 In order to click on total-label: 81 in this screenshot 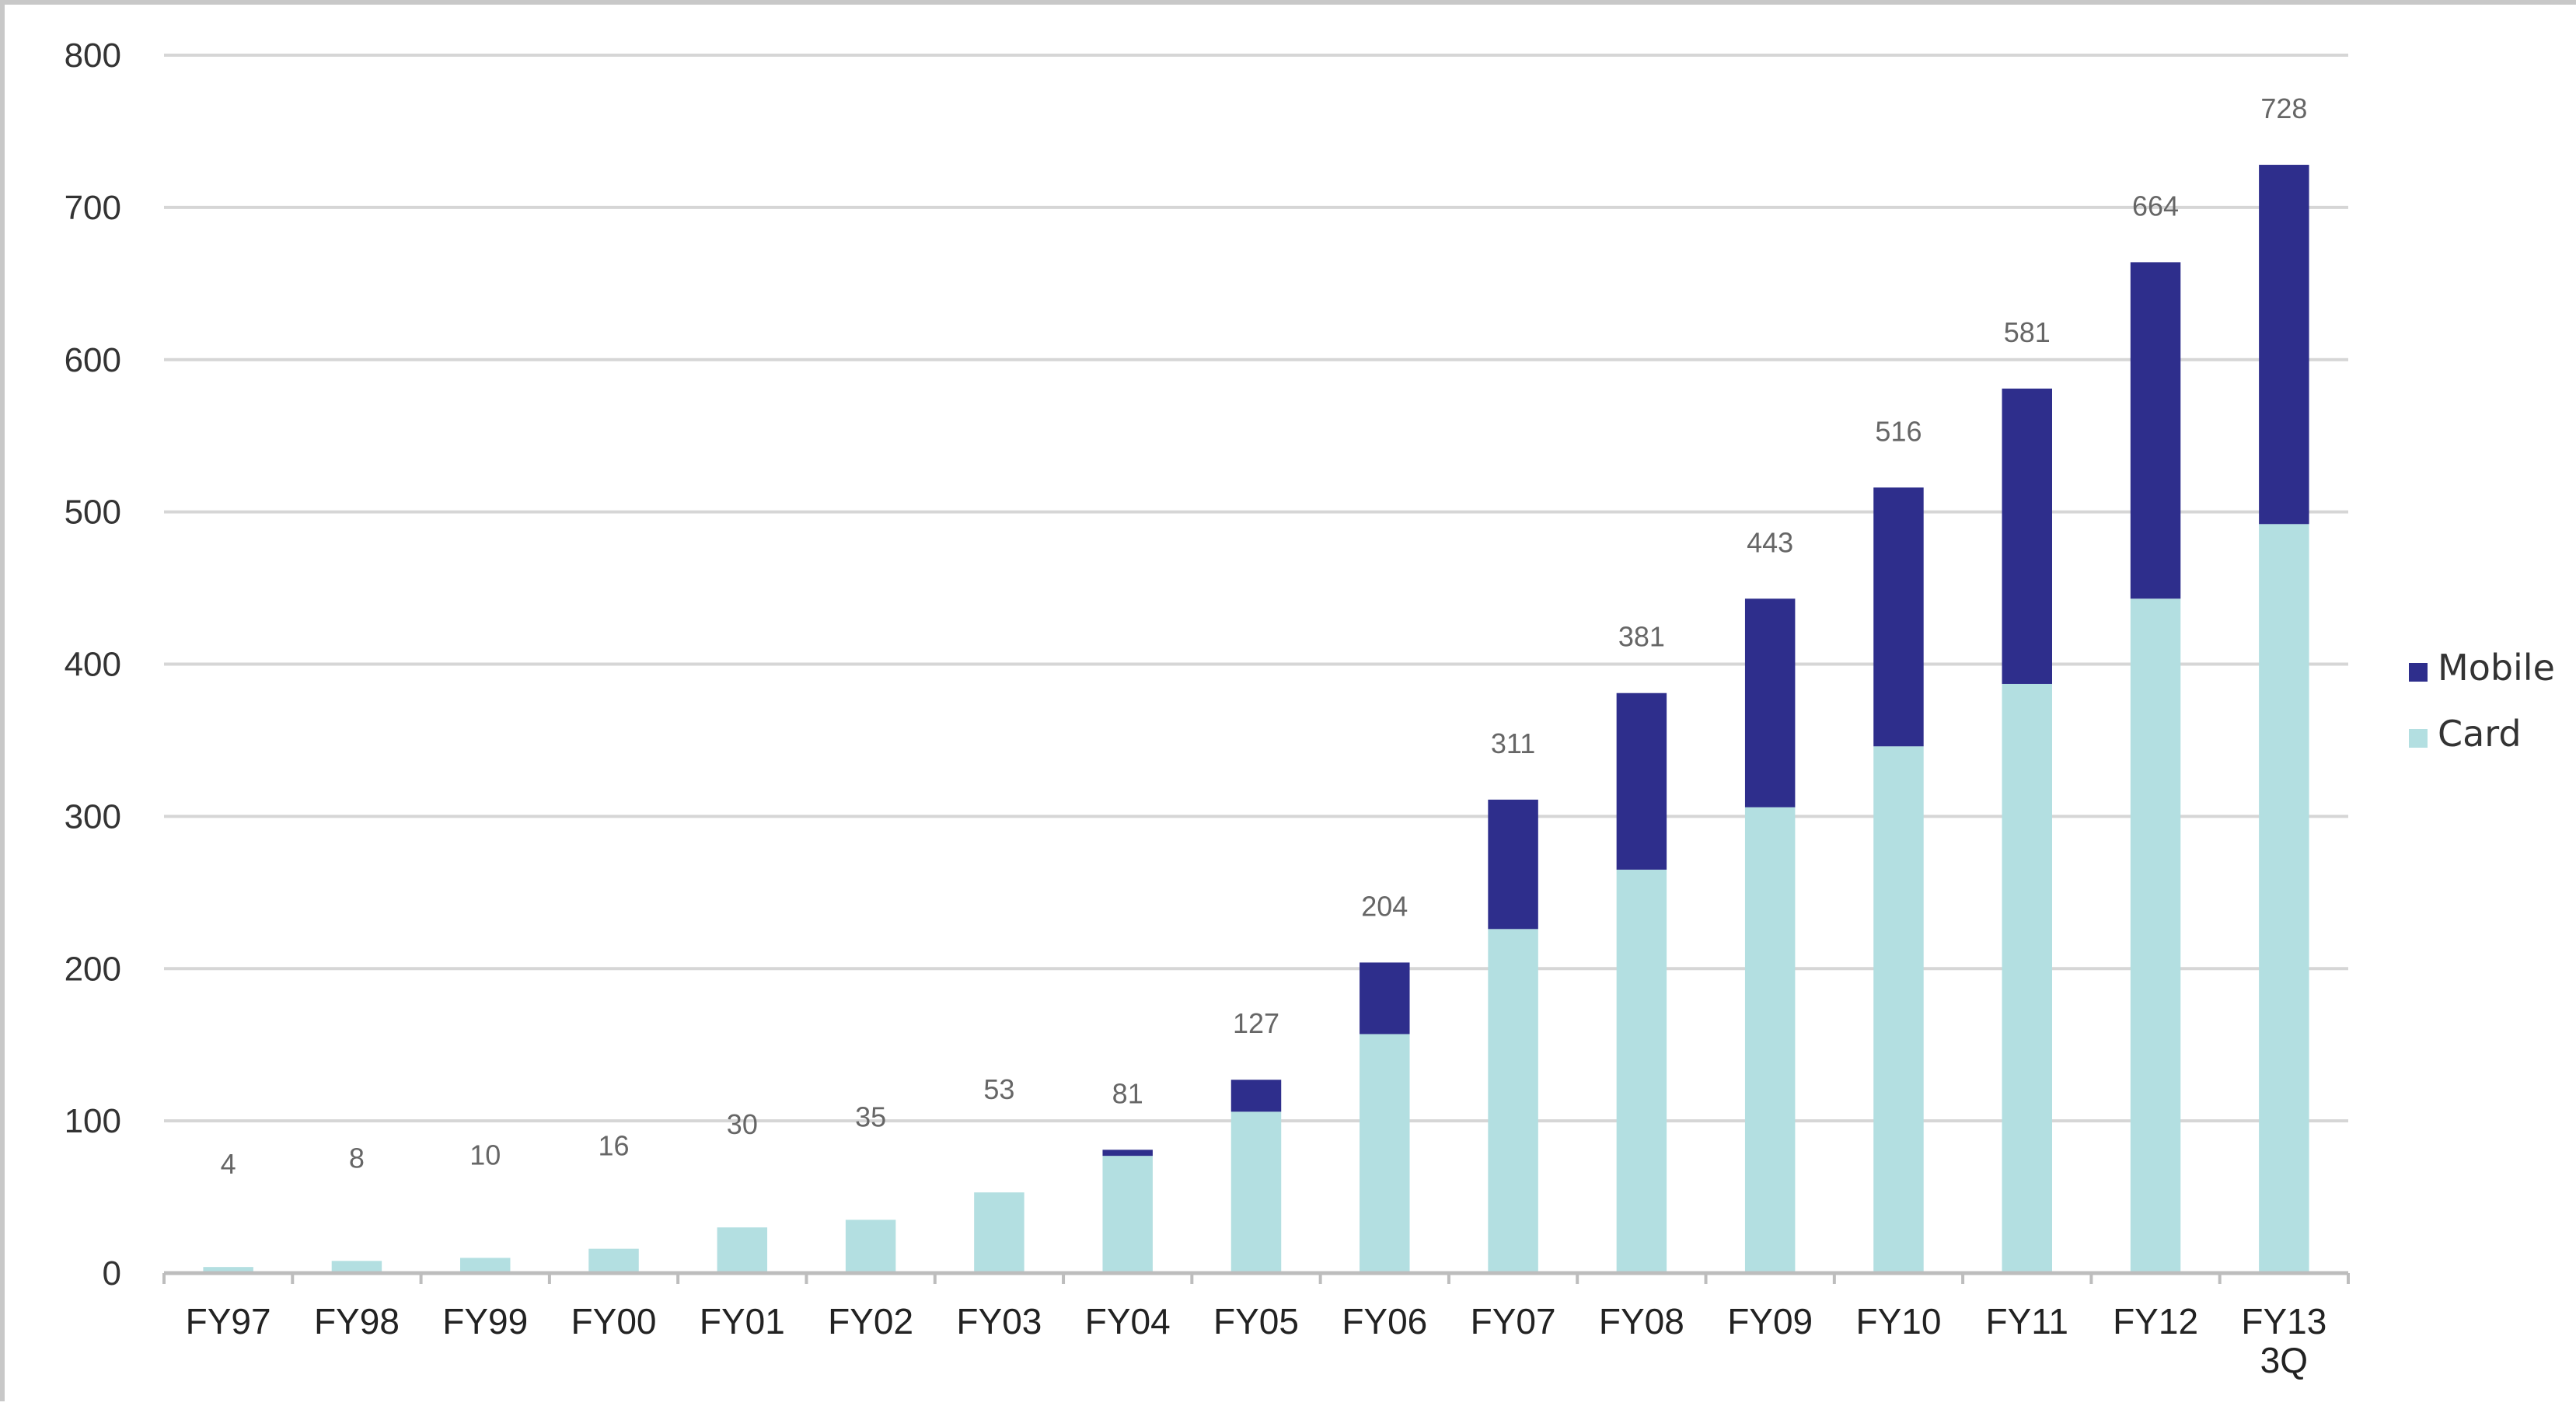, I will do `click(1128, 1093)`.